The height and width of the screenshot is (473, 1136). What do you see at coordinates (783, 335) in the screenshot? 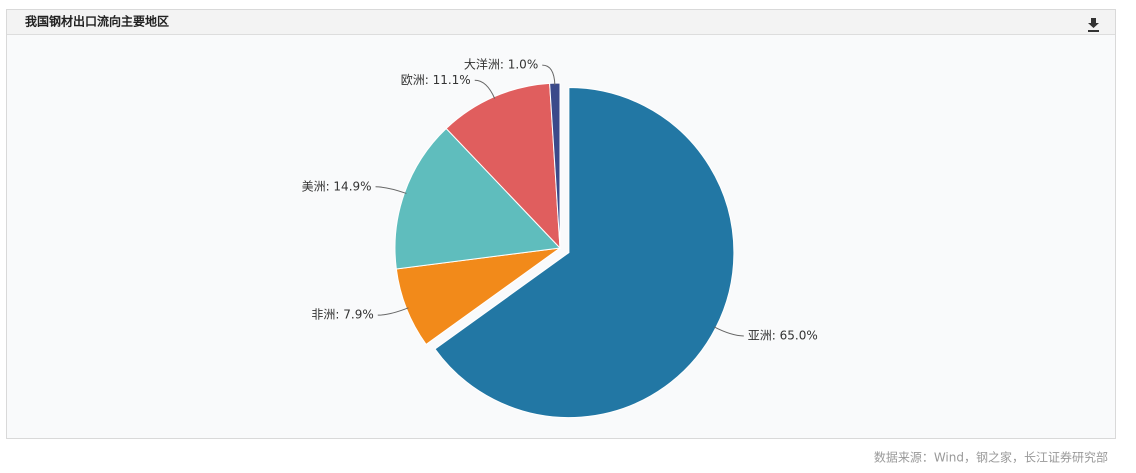
I see `data-label: 亚洲: 65.0%` at bounding box center [783, 335].